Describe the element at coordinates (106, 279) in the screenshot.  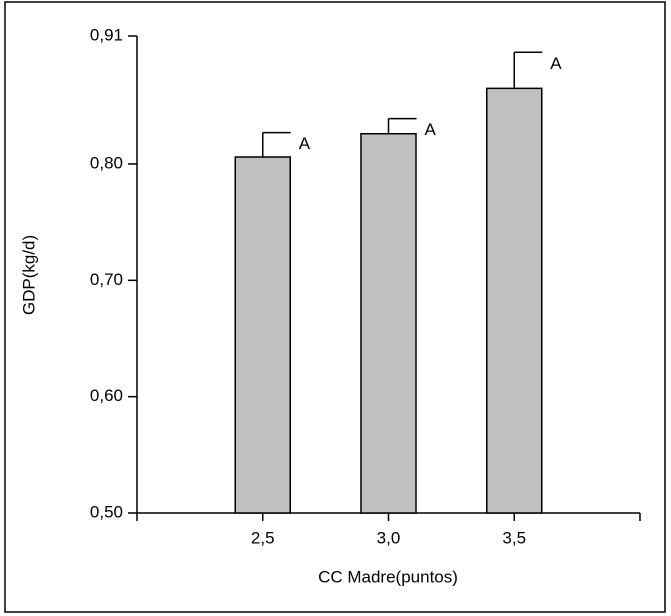
I see `y-tick-label: 0,70` at that location.